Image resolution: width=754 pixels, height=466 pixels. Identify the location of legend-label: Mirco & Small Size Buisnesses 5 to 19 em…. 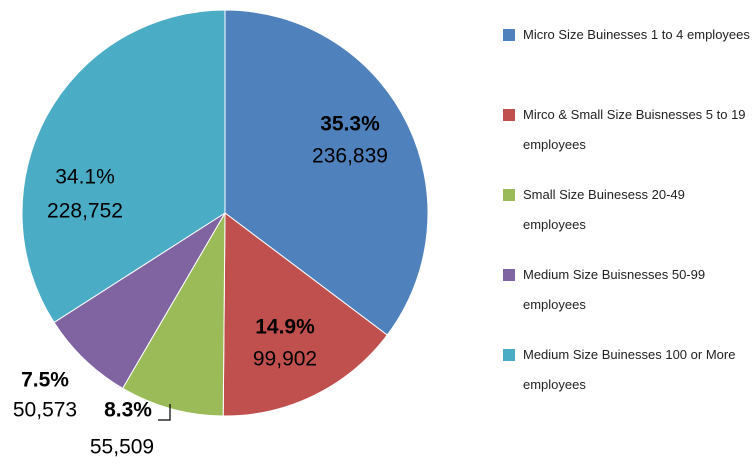
(634, 129).